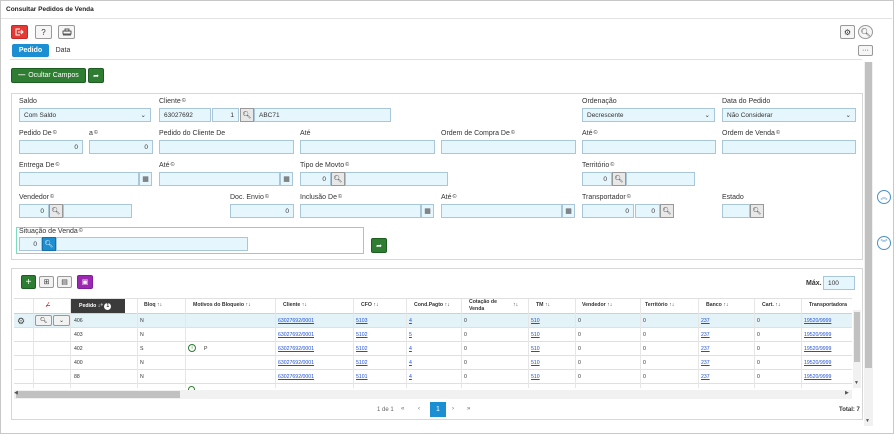 This screenshot has width=894, height=434. What do you see at coordinates (85, 115) in the screenshot?
I see `saldo-select: Com Saldo ⌄` at bounding box center [85, 115].